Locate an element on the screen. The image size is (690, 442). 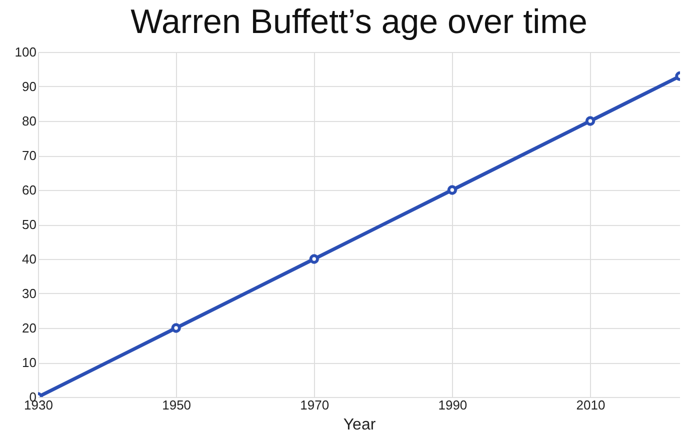
x-tick-label: 2010 is located at coordinates (591, 405).